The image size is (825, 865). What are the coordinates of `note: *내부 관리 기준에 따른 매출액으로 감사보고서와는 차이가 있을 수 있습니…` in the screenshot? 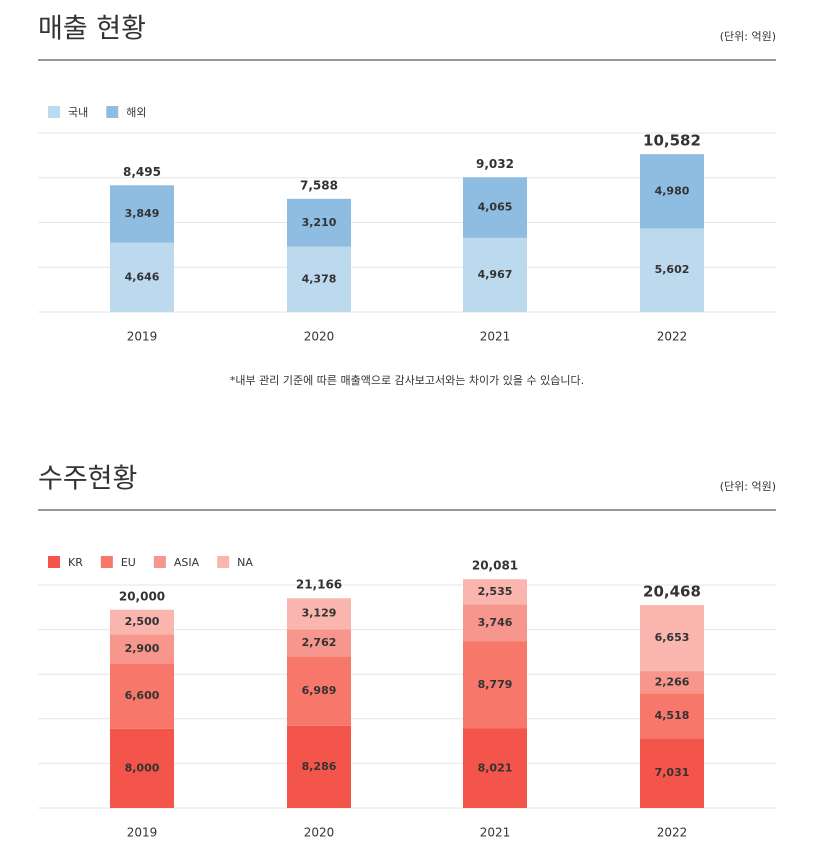 It's located at (407, 380).